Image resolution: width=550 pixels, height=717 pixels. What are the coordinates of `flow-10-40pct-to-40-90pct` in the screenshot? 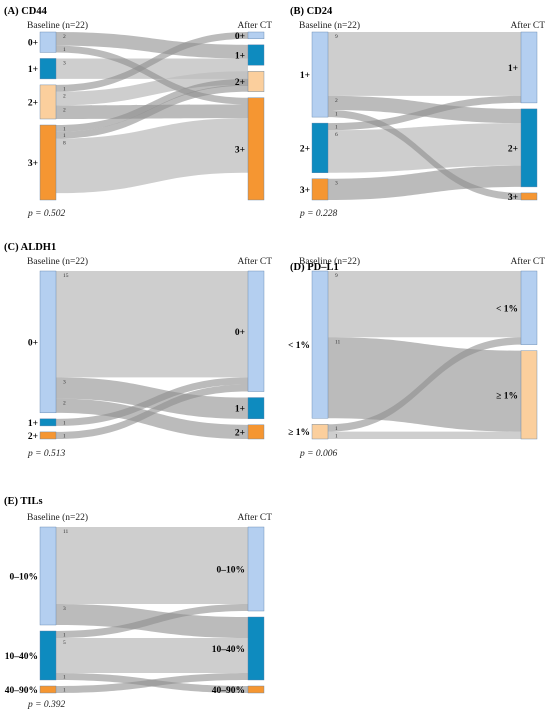 It's located at (152, 683).